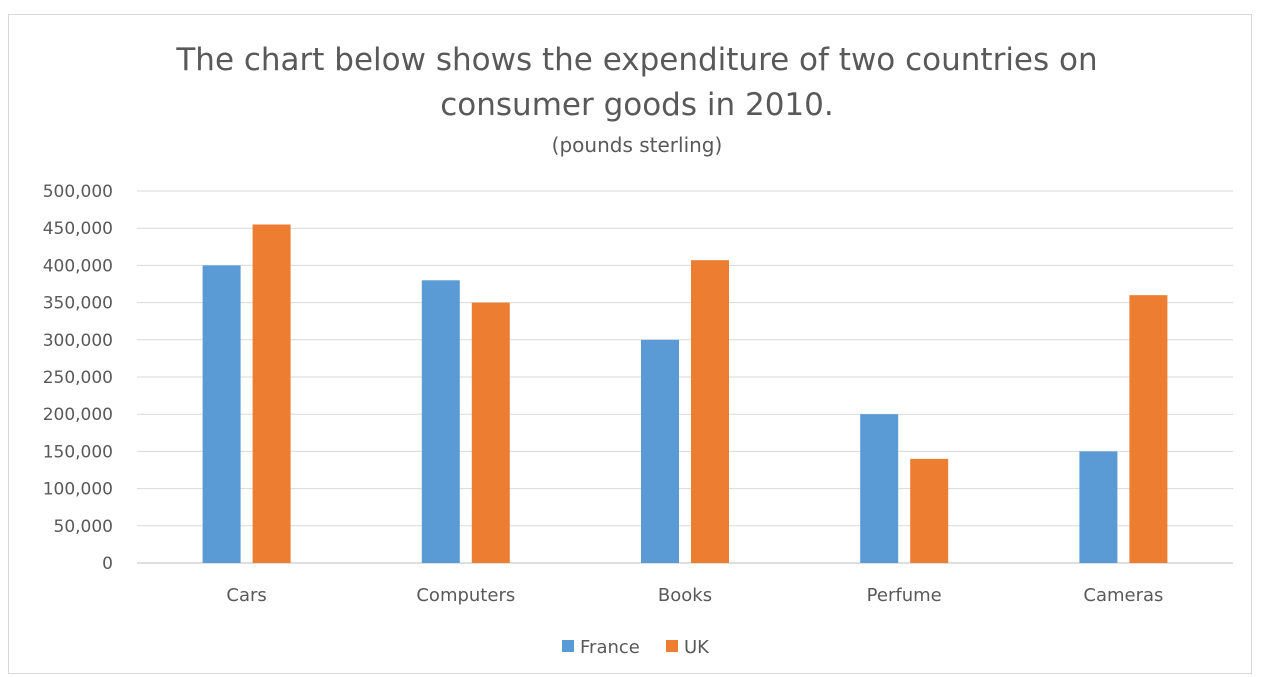 The image size is (1261, 677). Describe the element at coordinates (490, 432) in the screenshot. I see `bar-uk-computers` at that location.